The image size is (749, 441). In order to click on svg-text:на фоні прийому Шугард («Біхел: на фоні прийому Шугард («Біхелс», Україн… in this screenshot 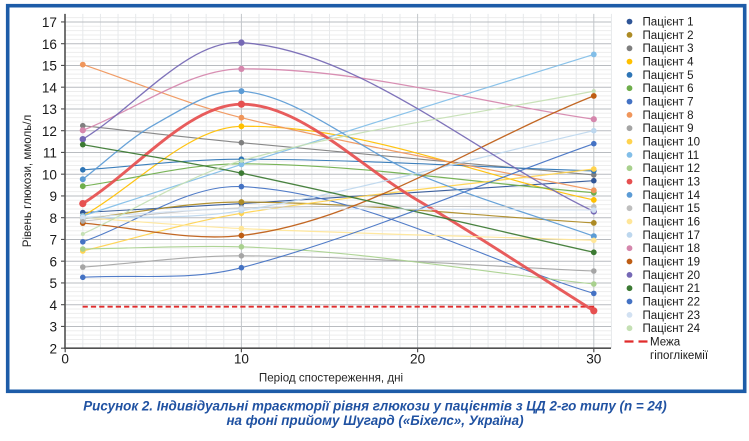, I will do `click(375, 420)`.